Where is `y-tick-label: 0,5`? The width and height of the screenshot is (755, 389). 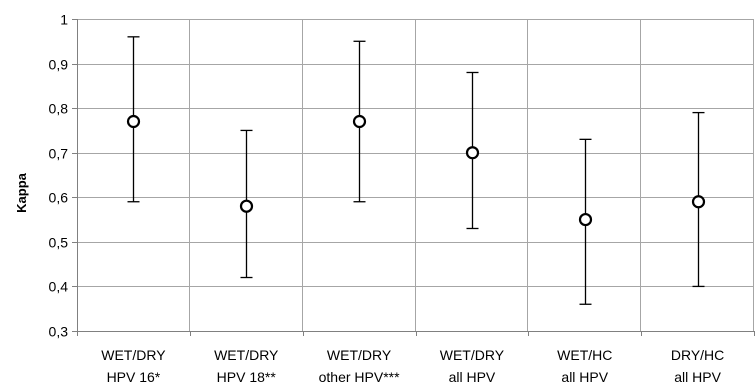
y-tick-label: 0,5 is located at coordinates (59, 243).